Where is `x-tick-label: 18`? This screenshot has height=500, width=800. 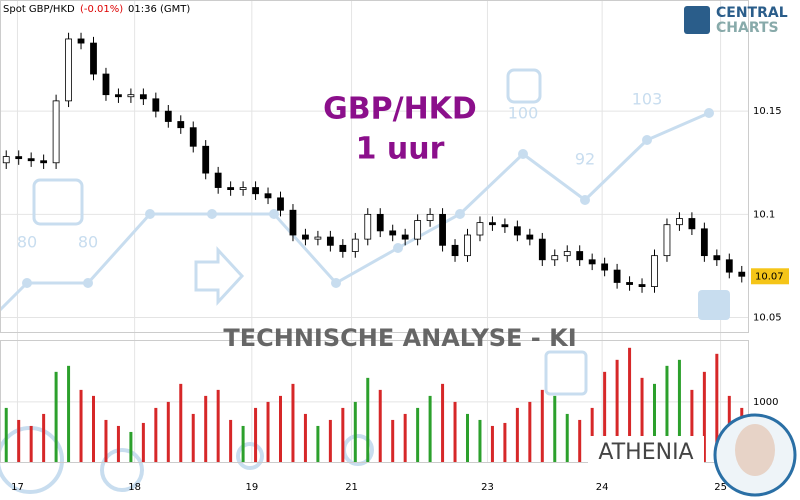 x-tick-label: 18 is located at coordinates (134, 487).